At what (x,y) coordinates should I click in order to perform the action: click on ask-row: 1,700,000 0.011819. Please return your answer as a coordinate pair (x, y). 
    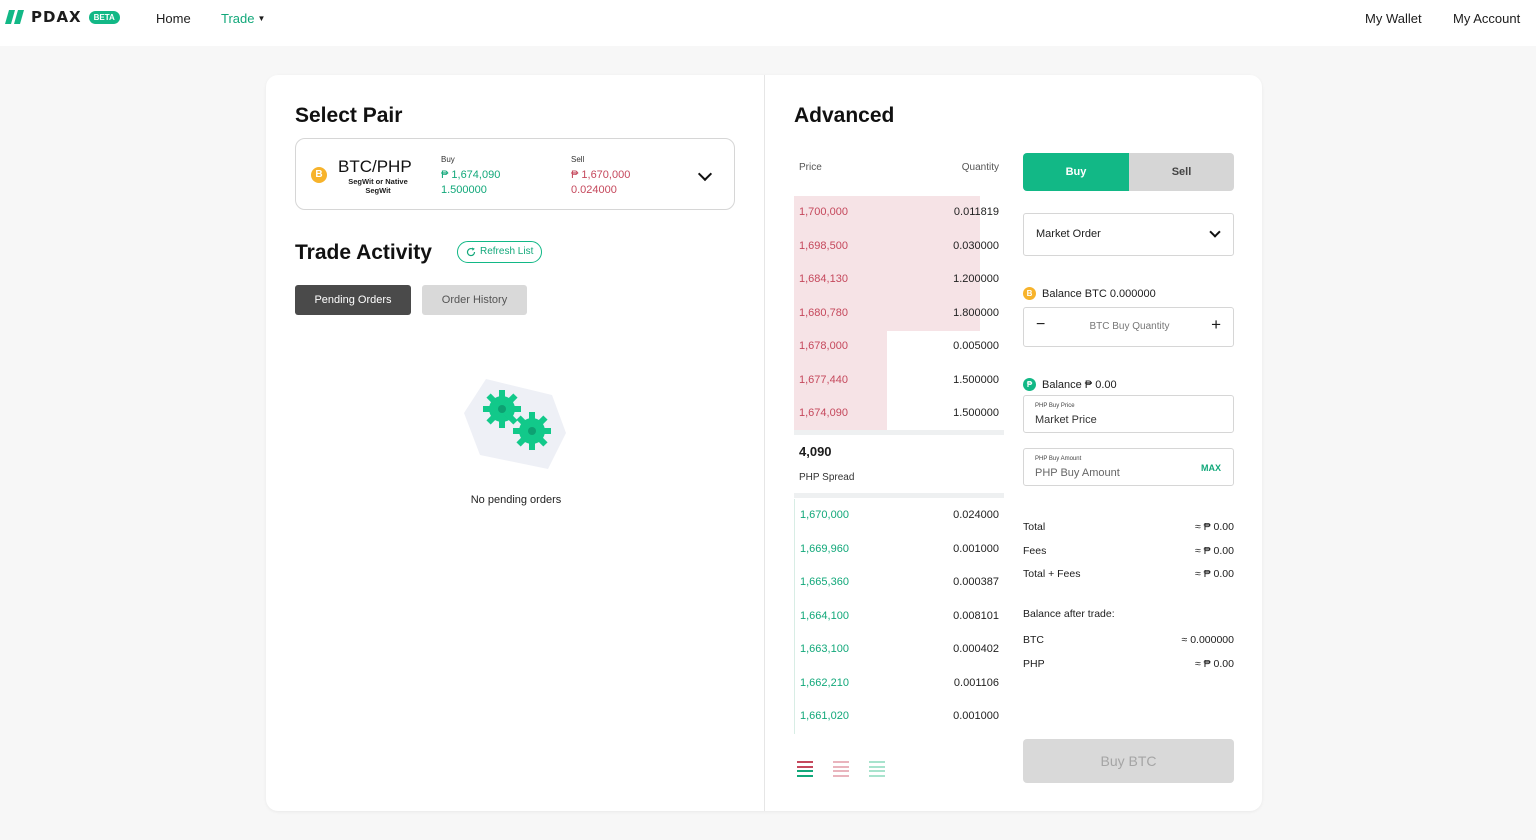
    Looking at the image, I should click on (899, 213).